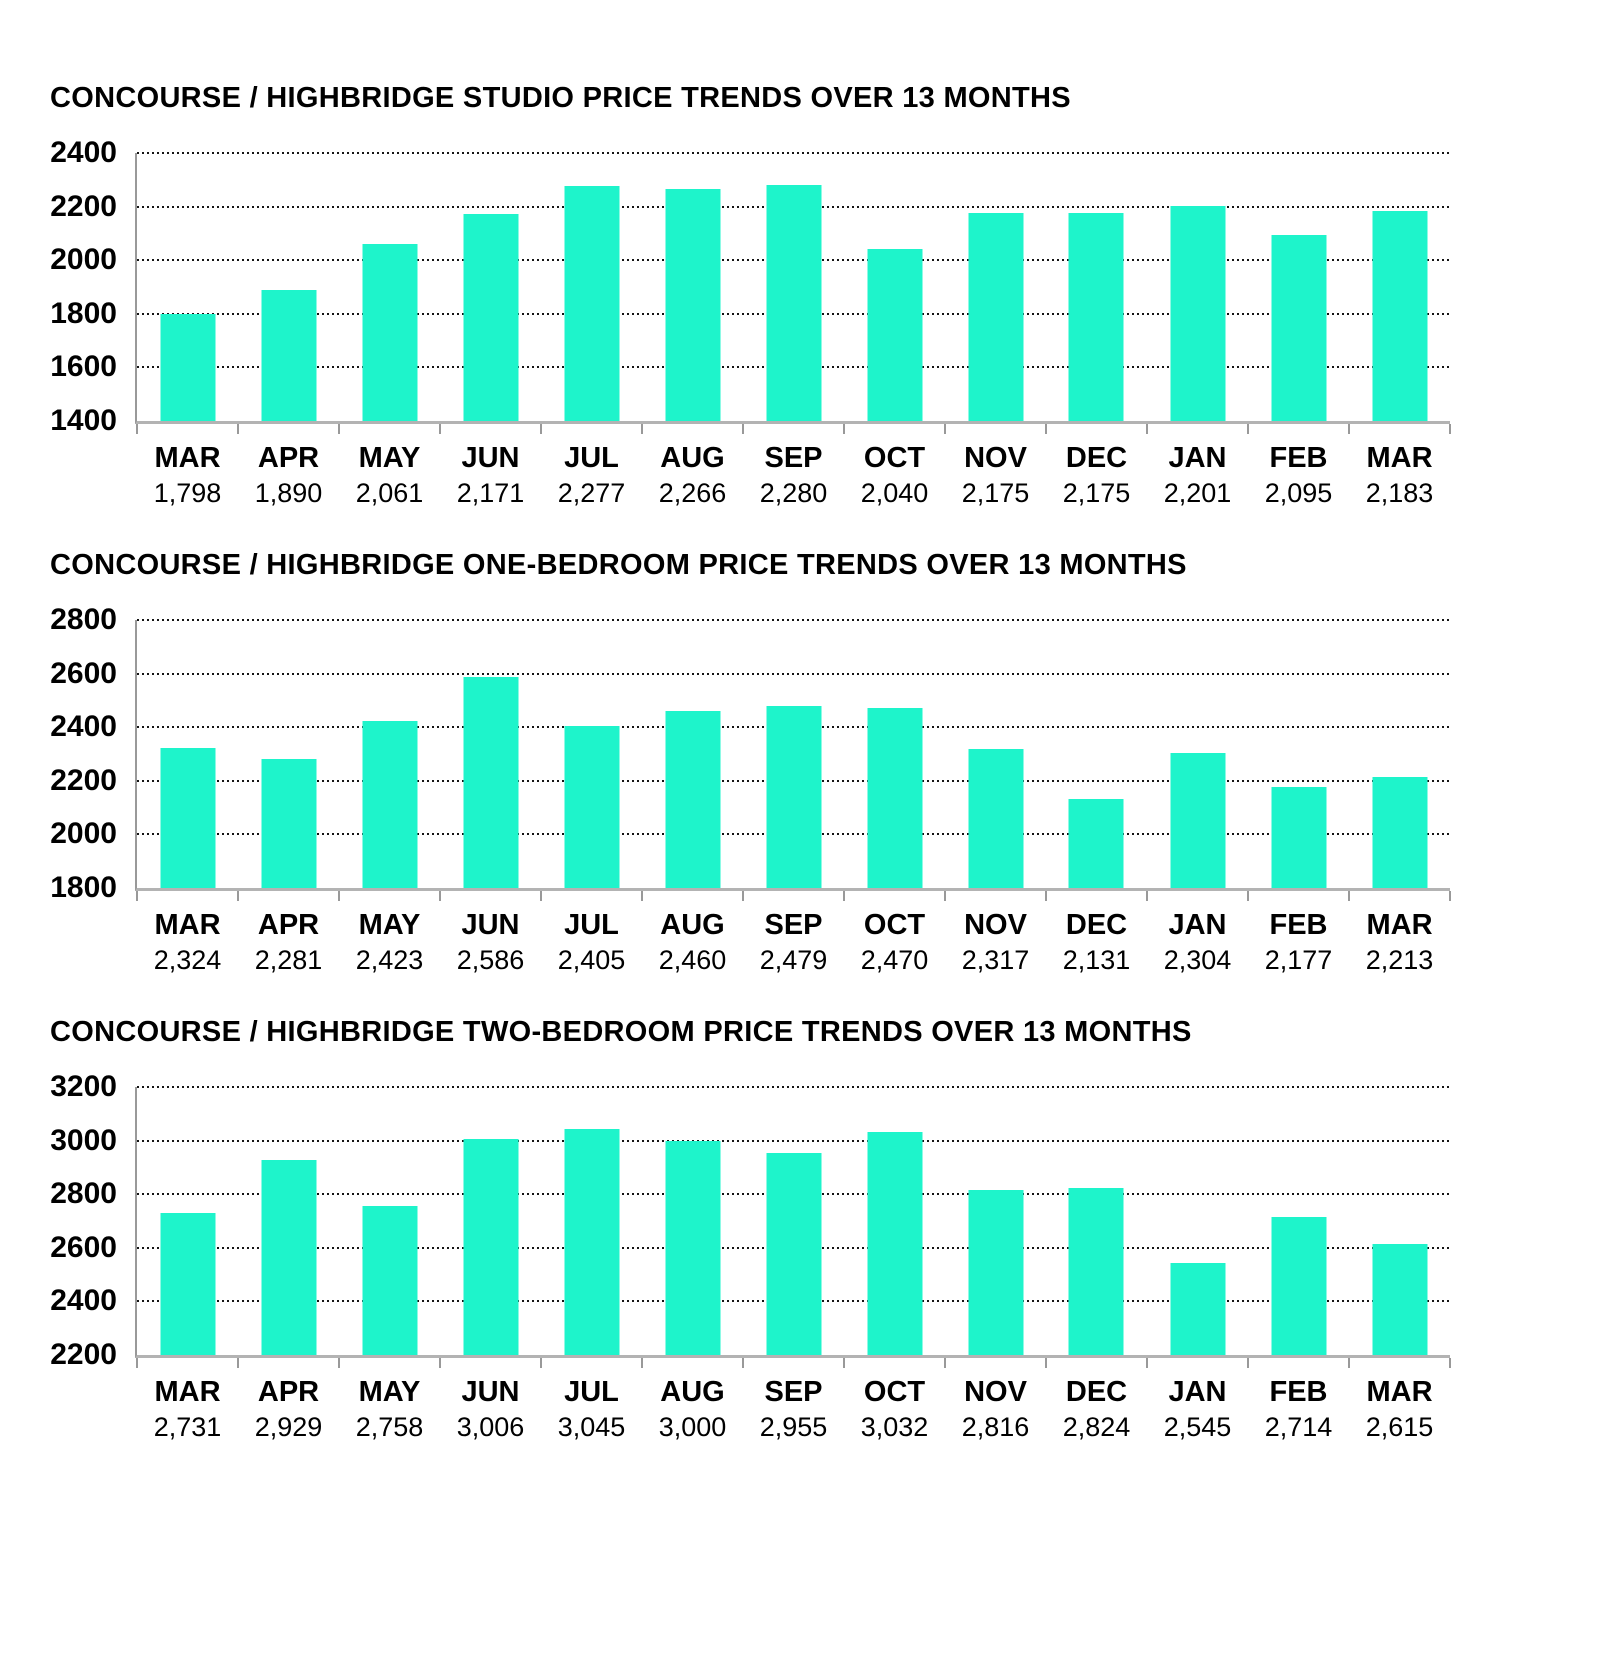  Describe the element at coordinates (1399, 493) in the screenshot. I see `value-label: 2,183` at that location.